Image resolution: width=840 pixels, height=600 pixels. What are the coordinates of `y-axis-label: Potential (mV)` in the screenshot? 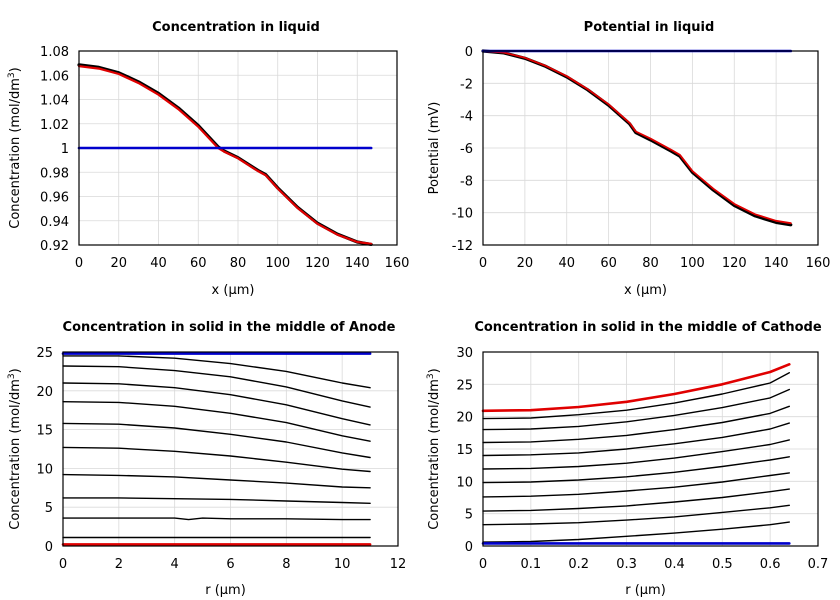 It's located at (434, 148).